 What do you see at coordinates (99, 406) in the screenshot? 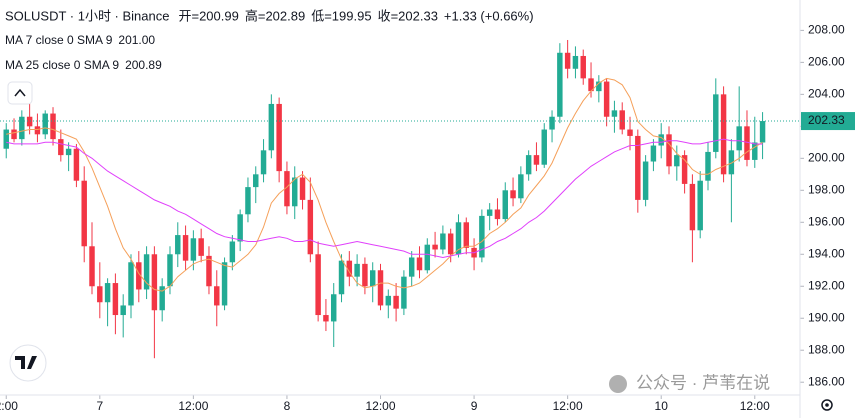
I see `x-tick-label: 7` at bounding box center [99, 406].